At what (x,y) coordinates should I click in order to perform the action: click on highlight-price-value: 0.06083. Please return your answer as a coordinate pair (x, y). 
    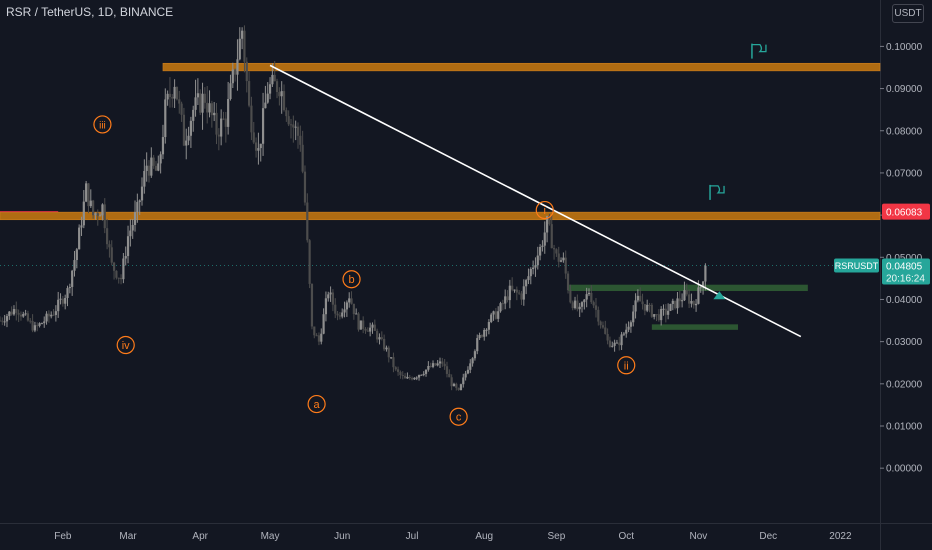
    Looking at the image, I should click on (904, 213).